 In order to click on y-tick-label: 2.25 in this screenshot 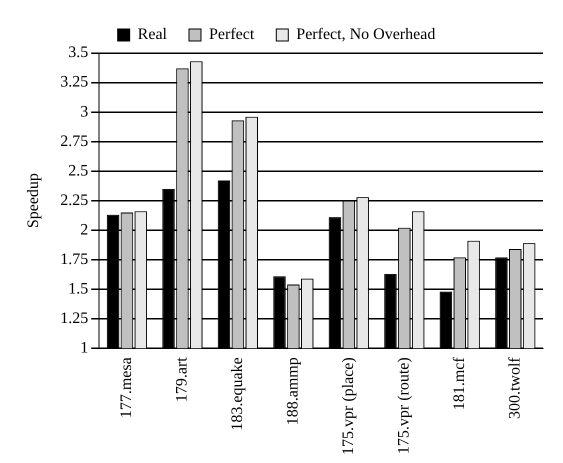, I will do `click(74, 200)`.